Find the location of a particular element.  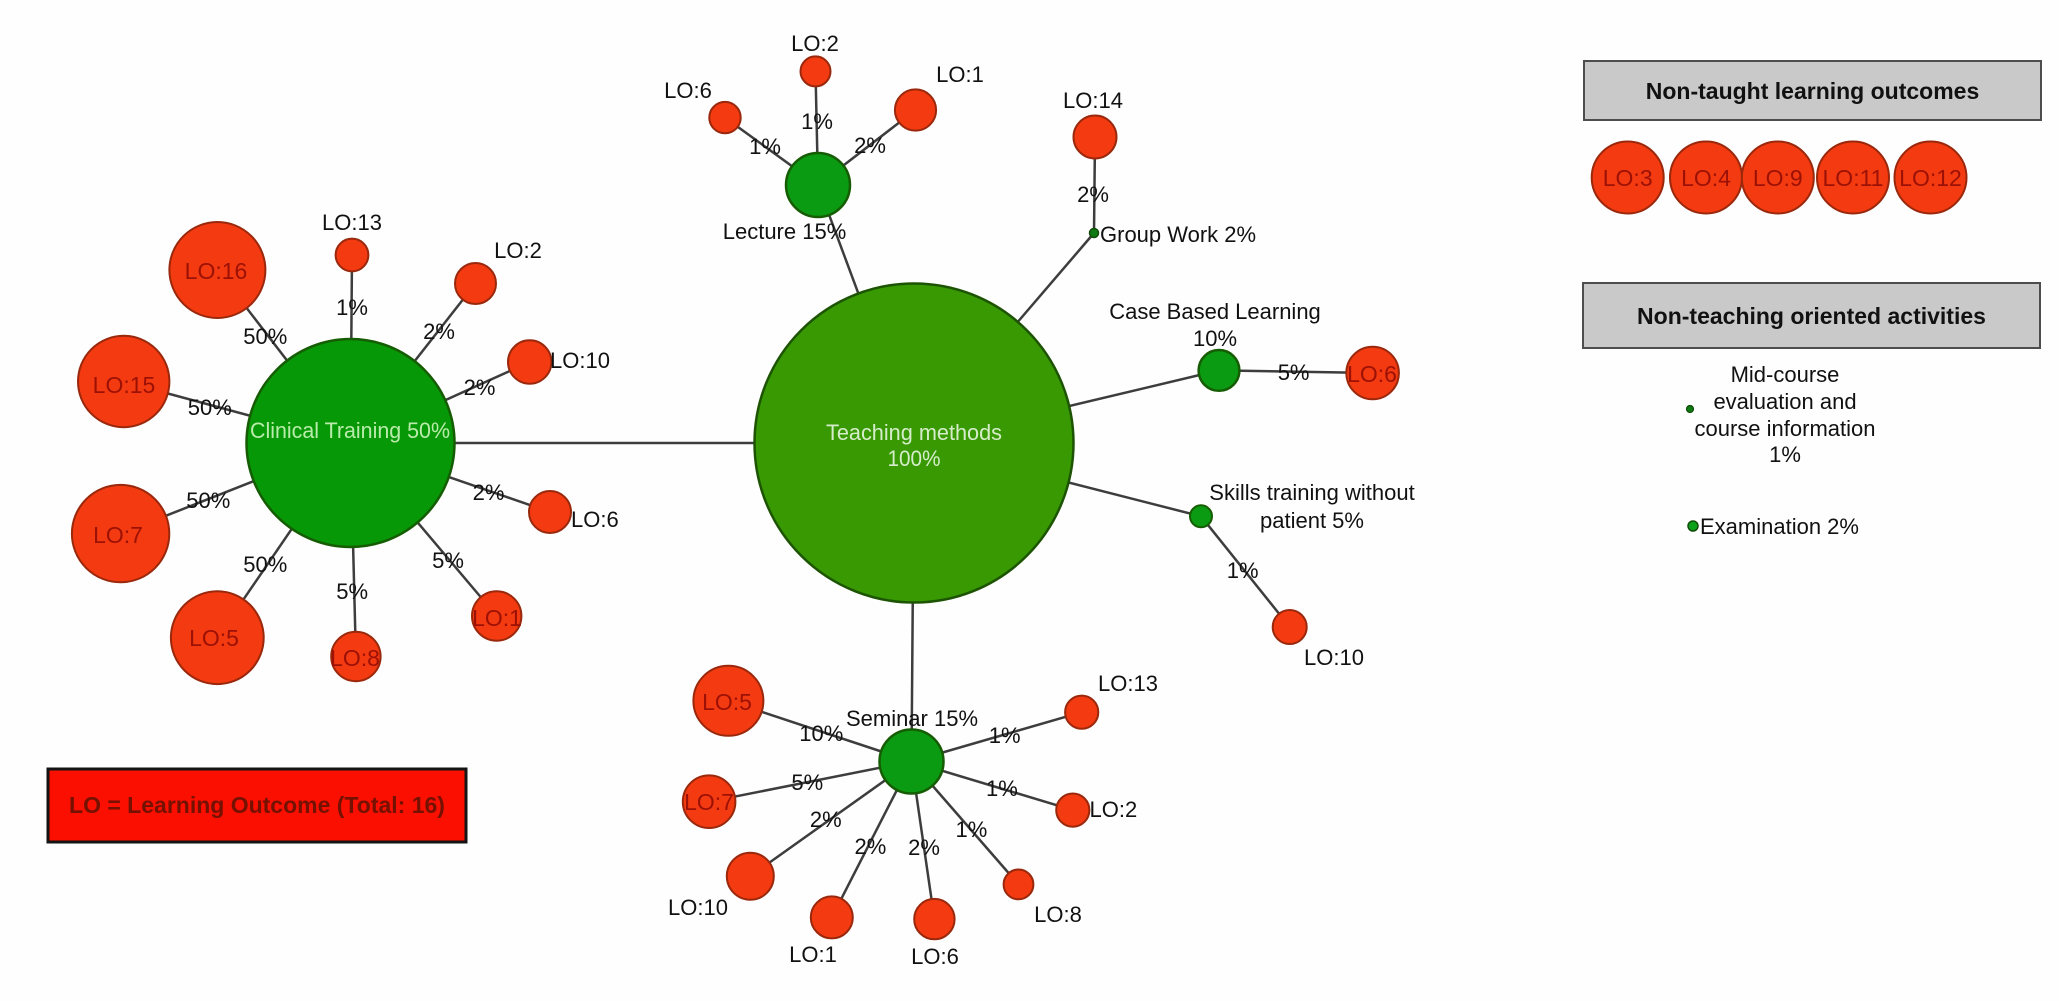

svg-text: Examination 2% is located at coordinates (1779, 526).